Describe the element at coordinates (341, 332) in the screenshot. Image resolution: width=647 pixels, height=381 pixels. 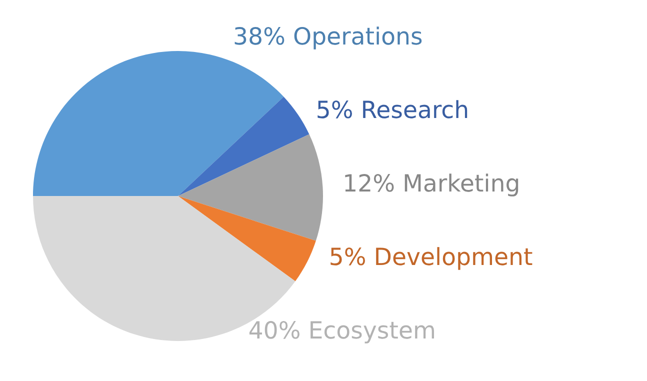
I see `slice-label: 40% Ecosystem` at that location.